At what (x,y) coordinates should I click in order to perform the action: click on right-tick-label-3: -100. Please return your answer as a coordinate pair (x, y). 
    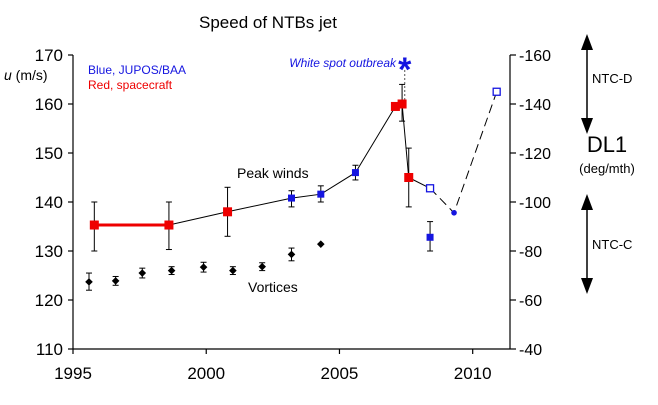
    Looking at the image, I should click on (535, 203).